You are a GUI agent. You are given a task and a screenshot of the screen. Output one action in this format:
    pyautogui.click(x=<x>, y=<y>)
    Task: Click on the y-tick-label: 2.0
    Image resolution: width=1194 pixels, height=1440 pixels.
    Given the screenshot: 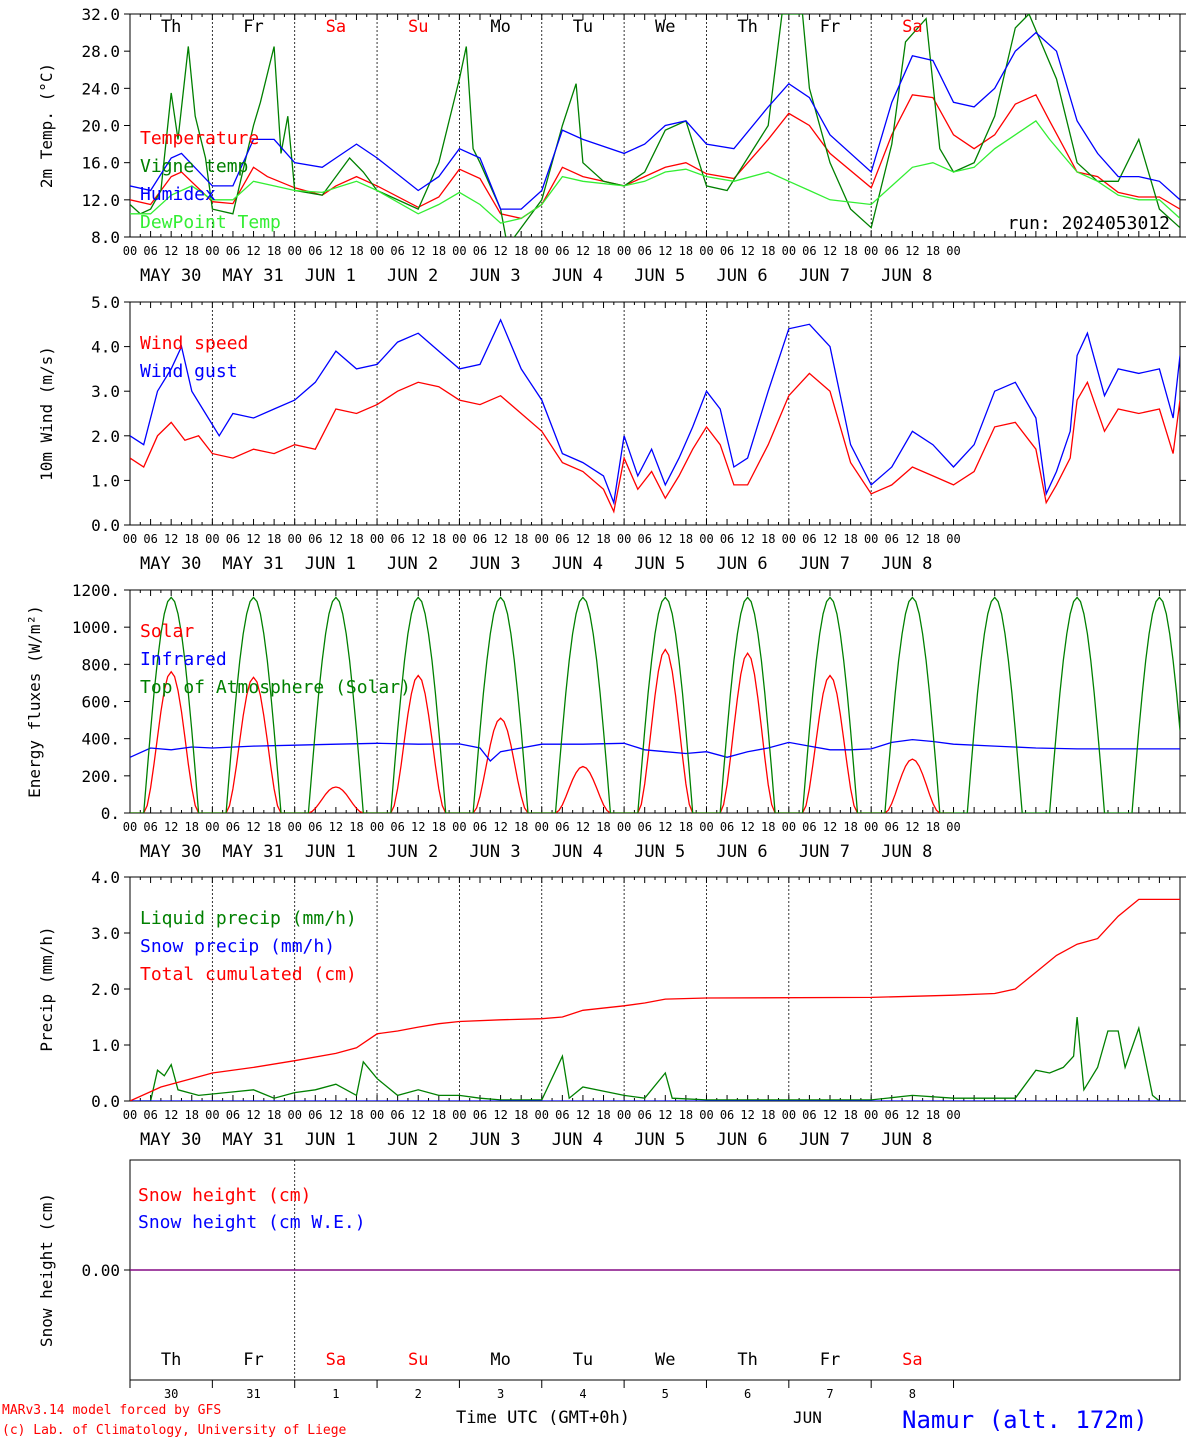 What is the action you would take?
    pyautogui.click(x=105, y=436)
    